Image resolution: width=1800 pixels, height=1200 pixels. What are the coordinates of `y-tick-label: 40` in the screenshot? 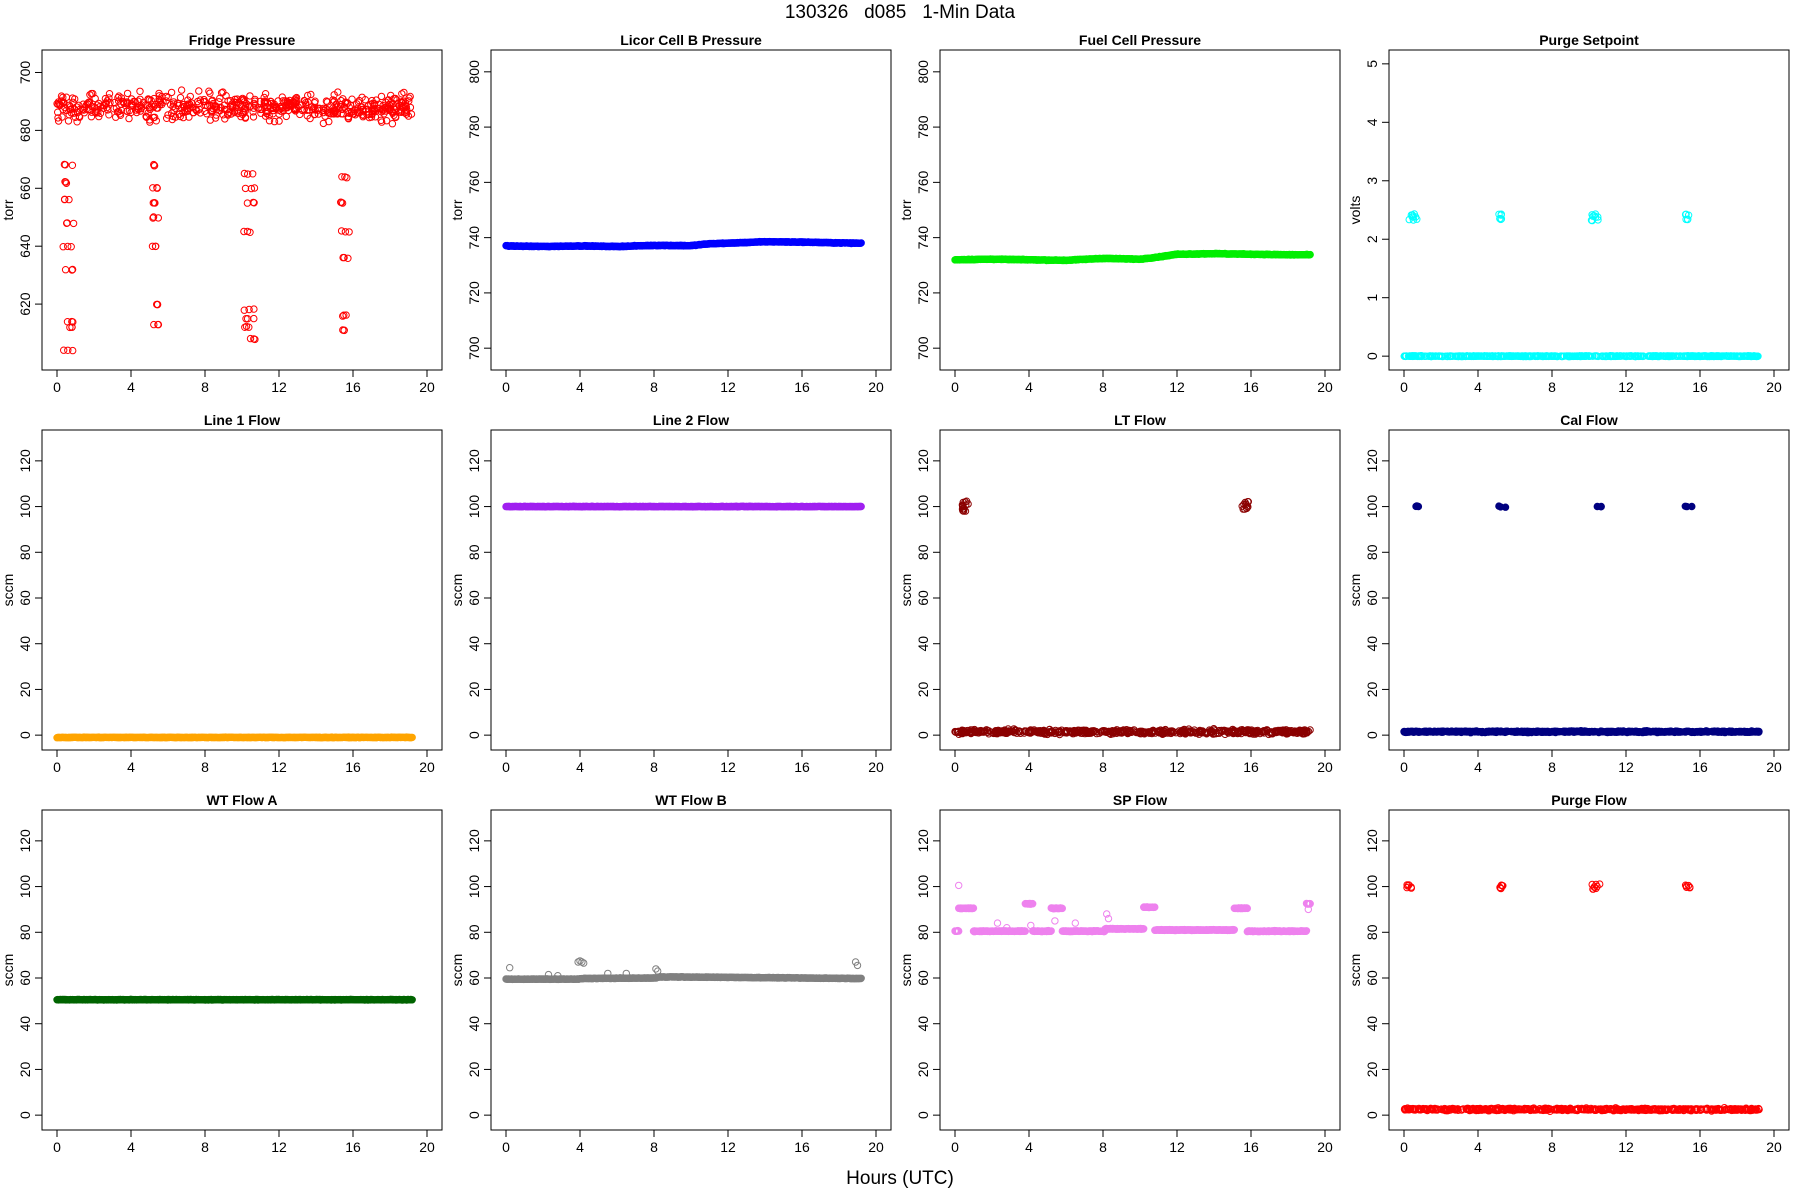 It's located at (25, 644).